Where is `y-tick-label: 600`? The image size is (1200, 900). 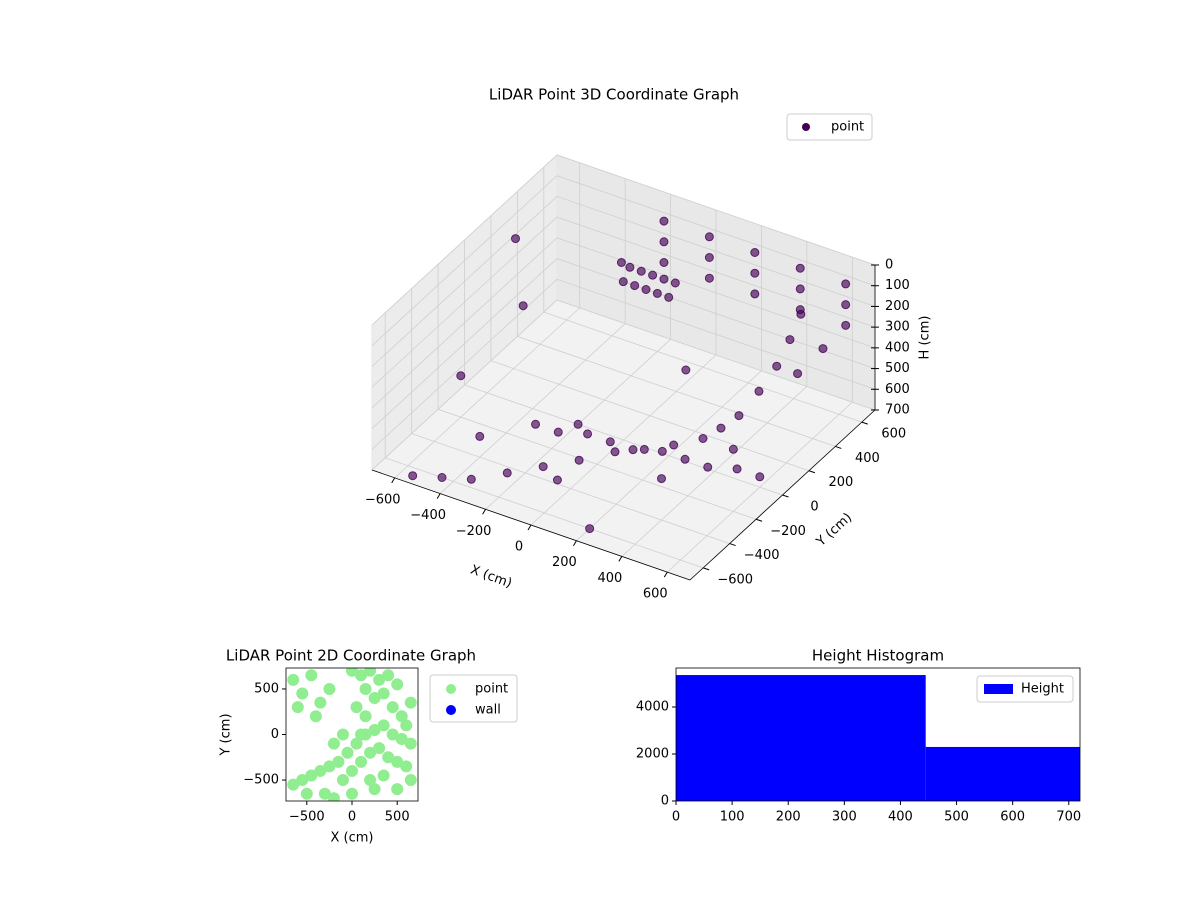 y-tick-label: 600 is located at coordinates (893, 434).